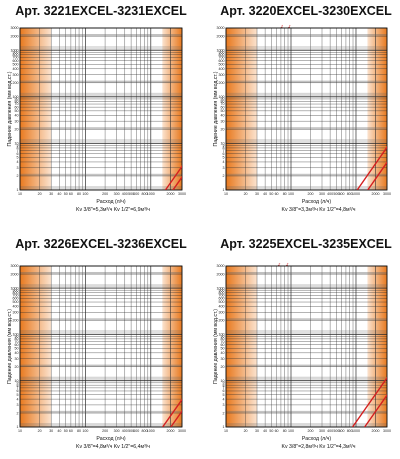 The width and height of the screenshot is (400, 459). I want to click on chart-title: Арт. 3226EXCEL-3236EXCEL, so click(101, 244).